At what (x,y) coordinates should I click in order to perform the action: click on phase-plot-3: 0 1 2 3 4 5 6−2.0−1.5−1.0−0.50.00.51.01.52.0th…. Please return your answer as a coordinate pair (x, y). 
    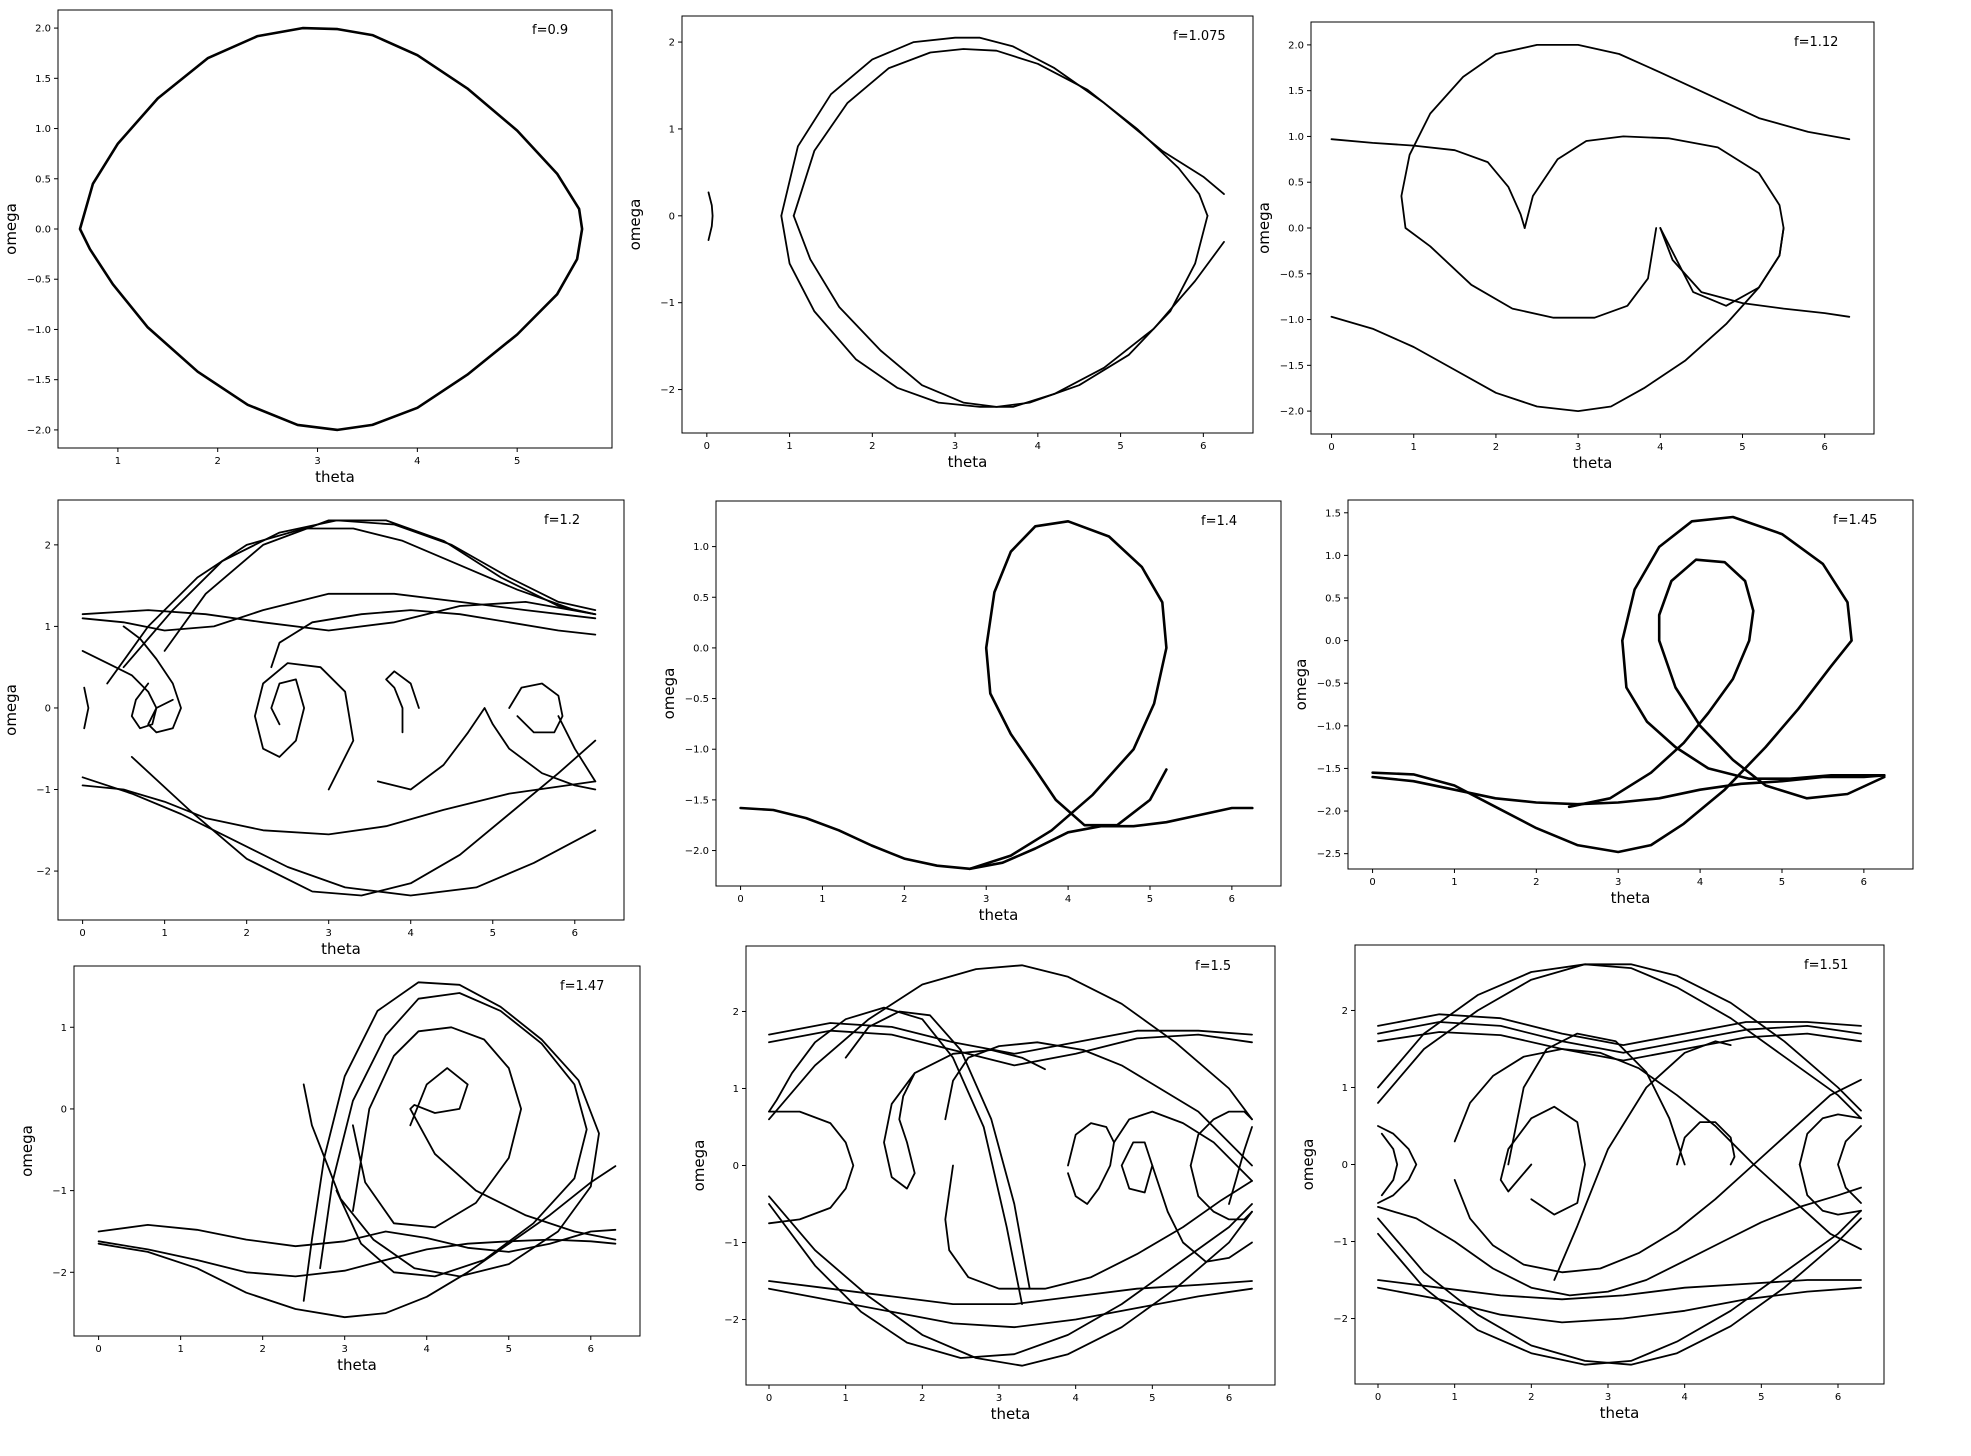
    Looking at the image, I should click on (1564, 247).